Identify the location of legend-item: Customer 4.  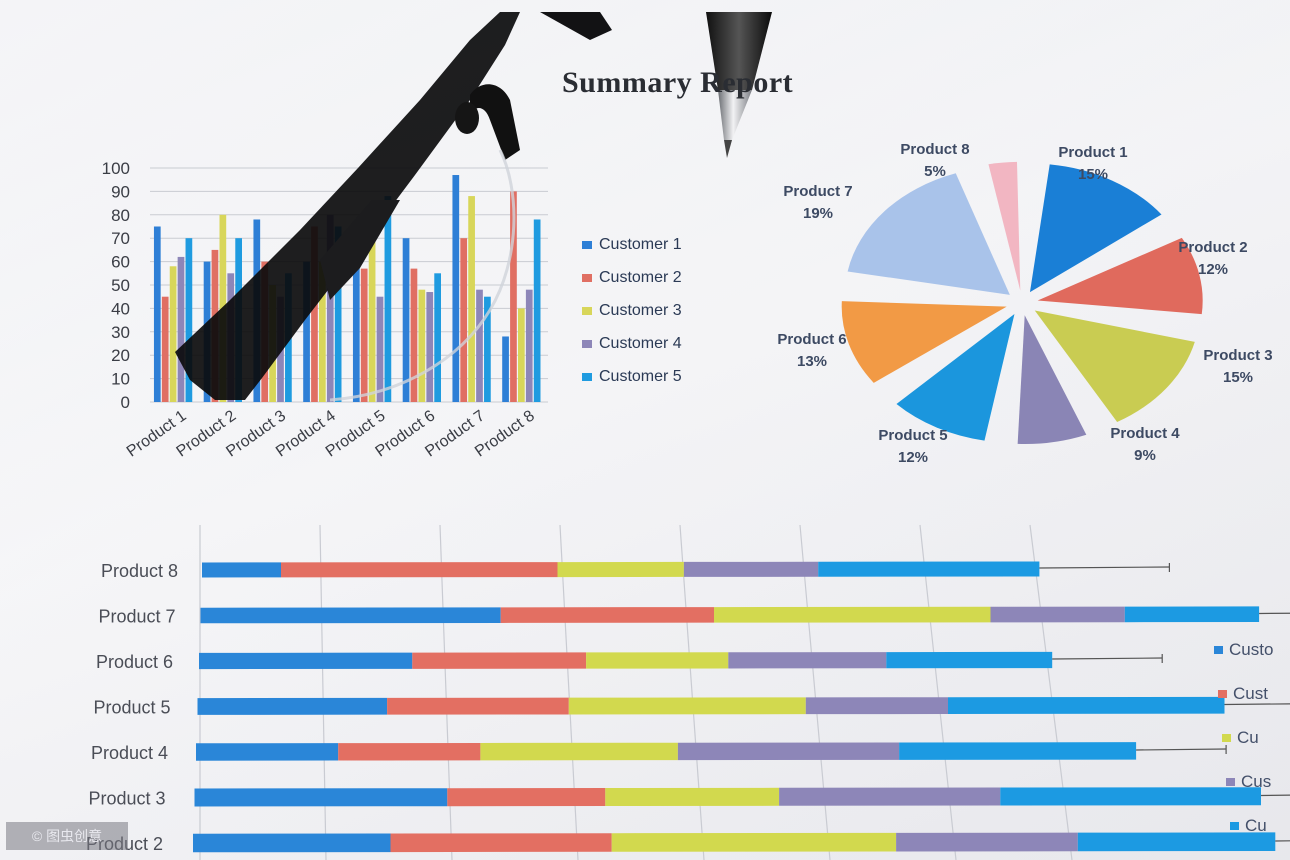
(632, 343).